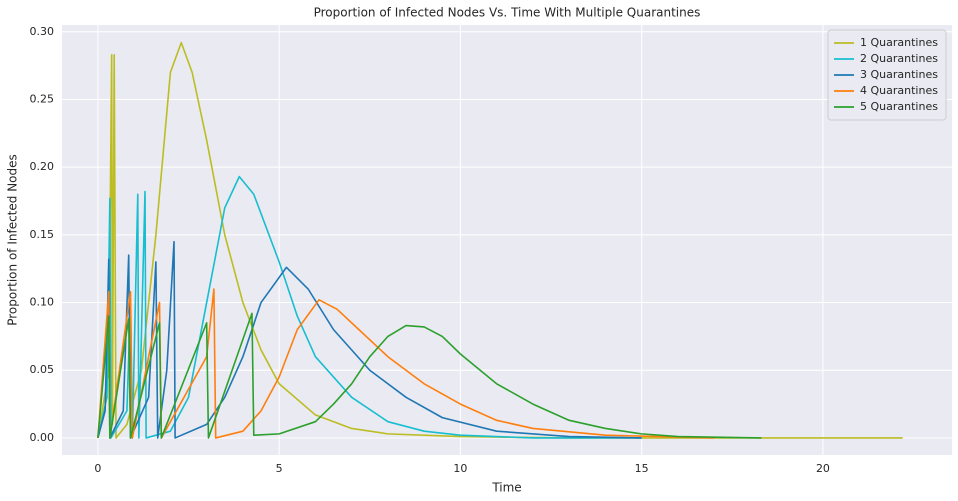  I want to click on y-tick-label: 0.15, so click(42, 234).